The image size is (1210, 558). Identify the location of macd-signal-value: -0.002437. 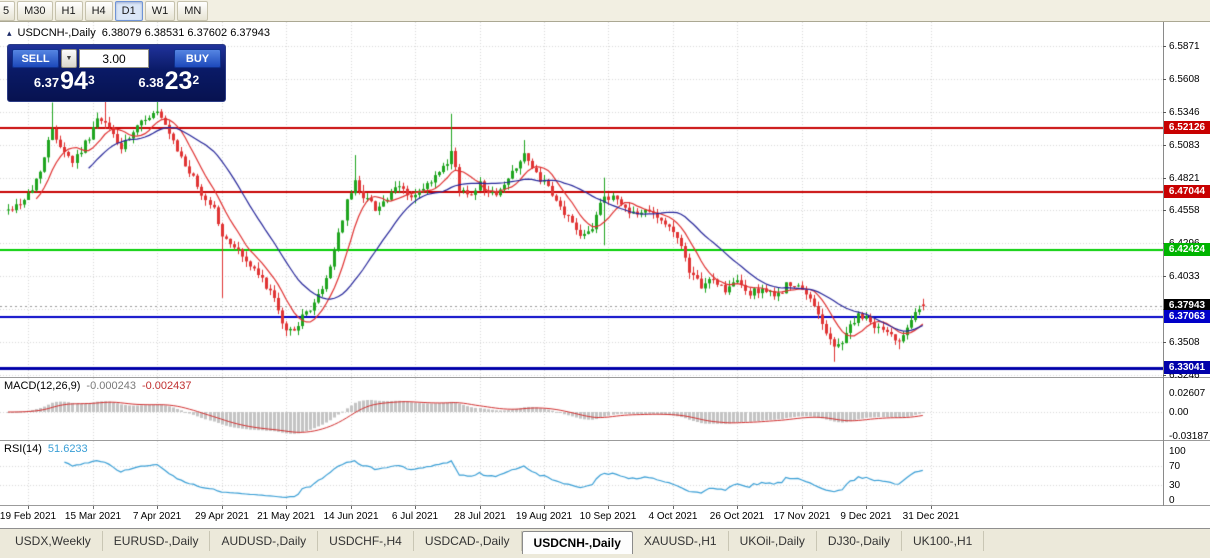
(166, 386).